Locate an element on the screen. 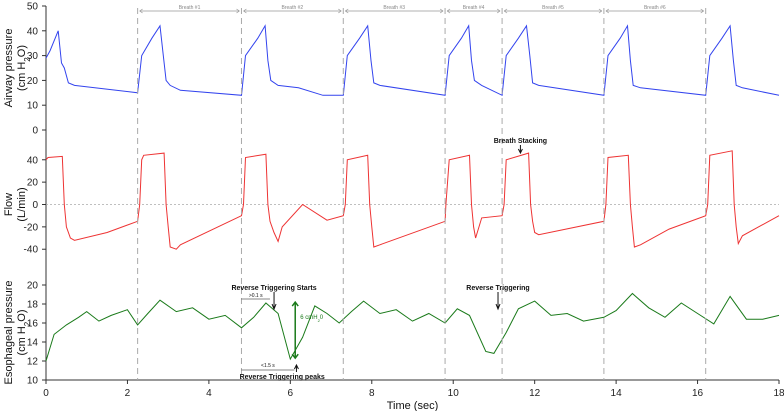 This screenshot has width=784, height=411. x-tick-label: 12 is located at coordinates (535, 393).